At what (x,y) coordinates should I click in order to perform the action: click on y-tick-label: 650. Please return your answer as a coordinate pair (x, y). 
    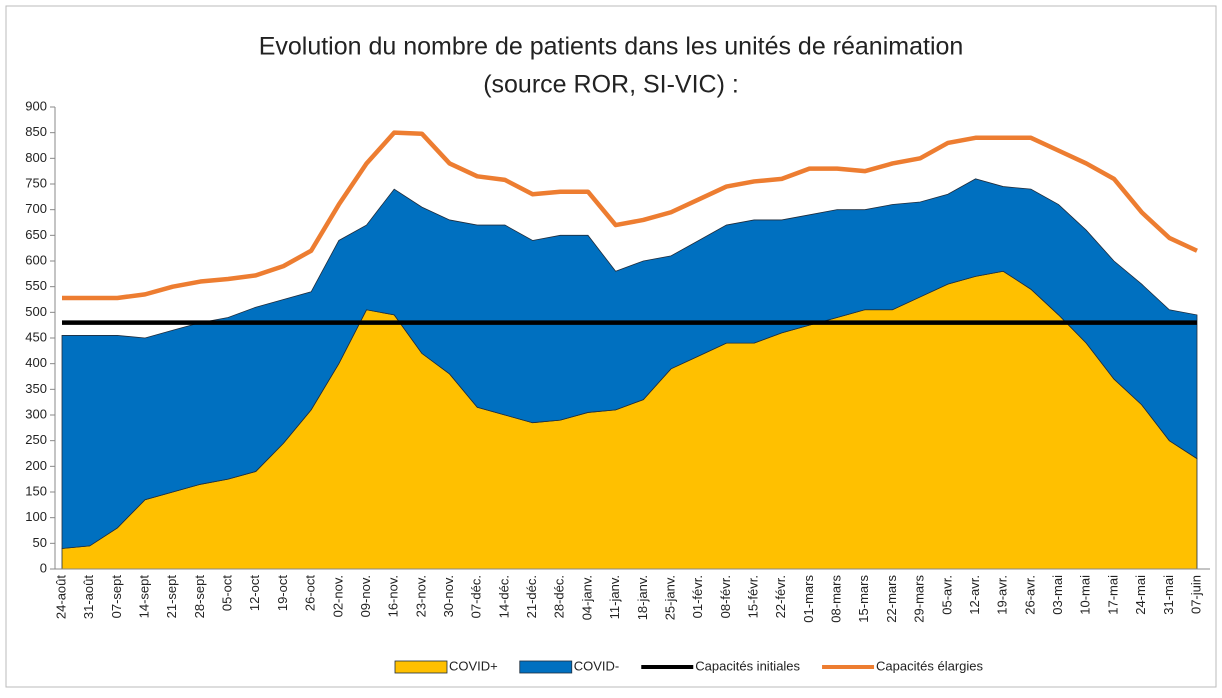
    Looking at the image, I should click on (36, 234).